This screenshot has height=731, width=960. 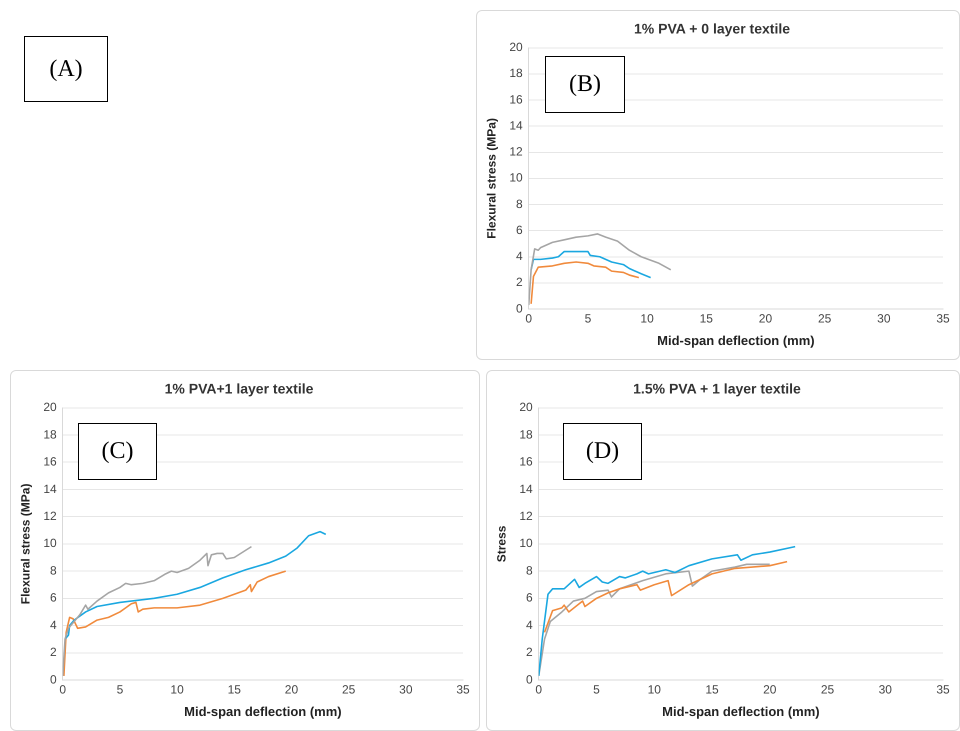 What do you see at coordinates (712, 28) in the screenshot?
I see `chart-title: 1% PVA + 0 layer textile` at bounding box center [712, 28].